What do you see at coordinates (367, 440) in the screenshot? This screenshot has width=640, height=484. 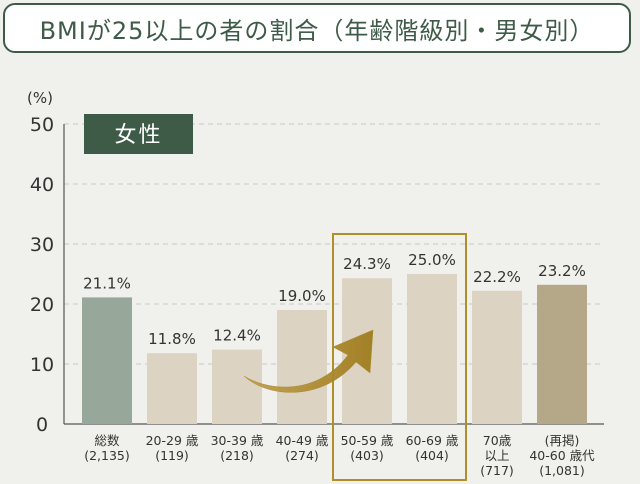 I see `category-label: 50-59 歳` at bounding box center [367, 440].